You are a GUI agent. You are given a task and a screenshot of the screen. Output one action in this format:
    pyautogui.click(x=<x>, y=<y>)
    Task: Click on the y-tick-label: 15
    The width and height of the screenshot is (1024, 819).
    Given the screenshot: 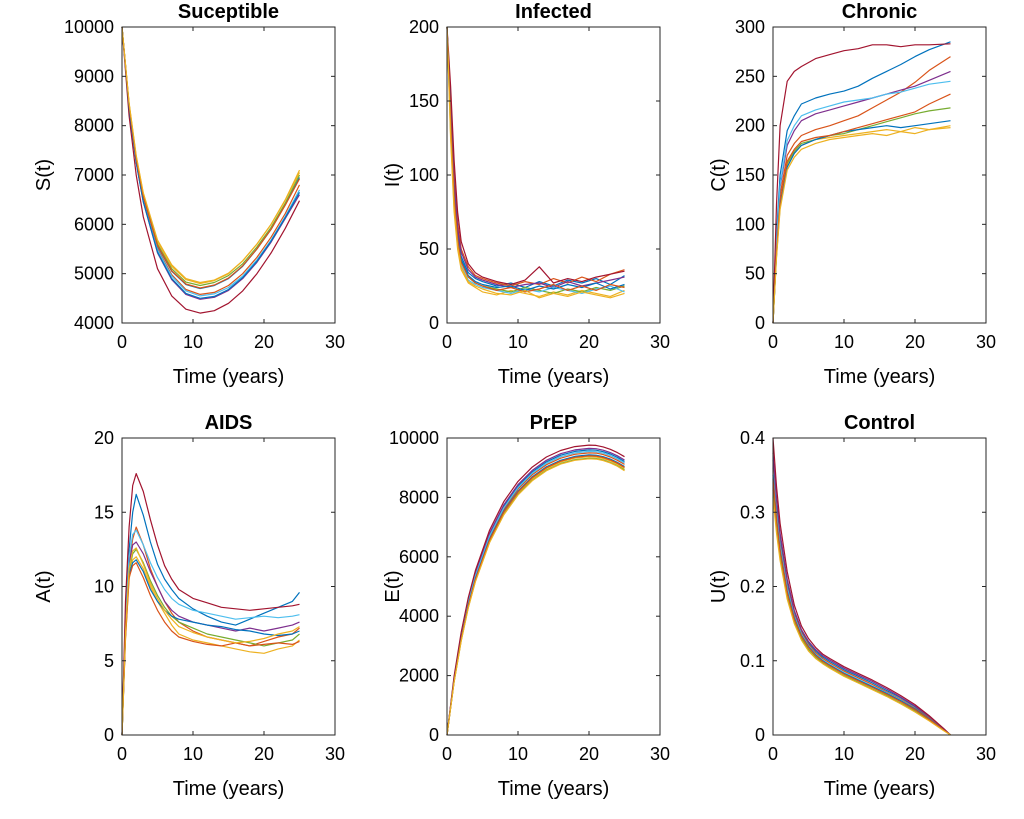 What is the action you would take?
    pyautogui.click(x=104, y=512)
    